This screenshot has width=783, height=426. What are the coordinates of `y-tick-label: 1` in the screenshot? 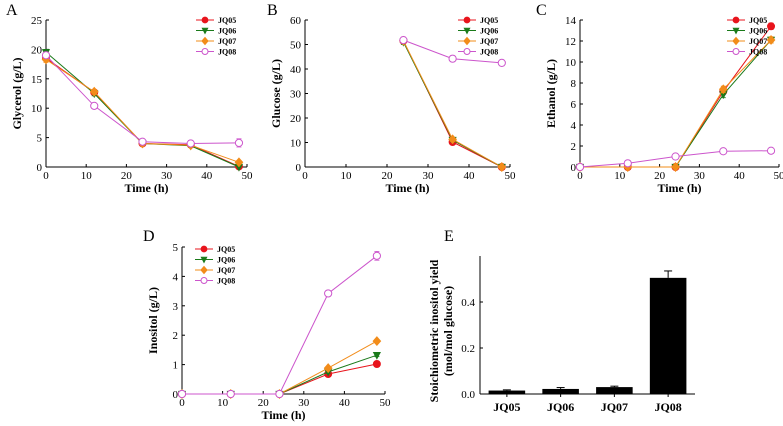 It's located at (176, 366).